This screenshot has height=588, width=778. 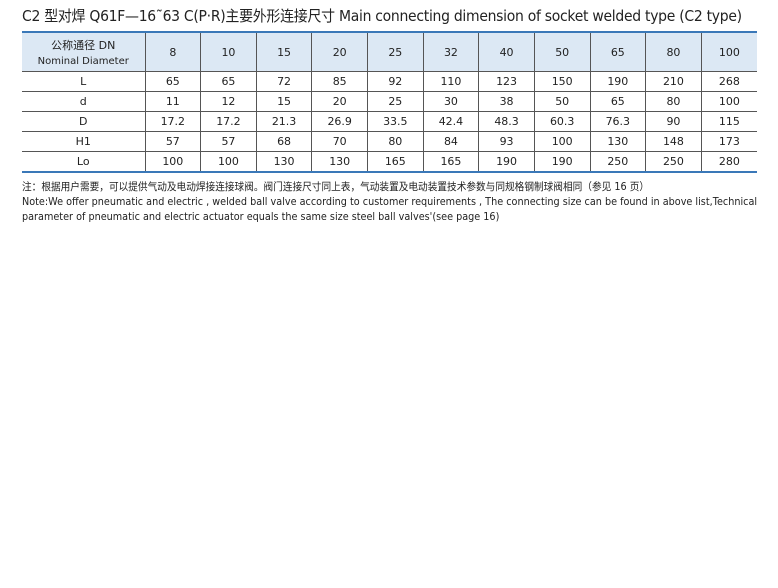 What do you see at coordinates (283, 52) in the screenshot?
I see `dn-header-cell: 15` at bounding box center [283, 52].